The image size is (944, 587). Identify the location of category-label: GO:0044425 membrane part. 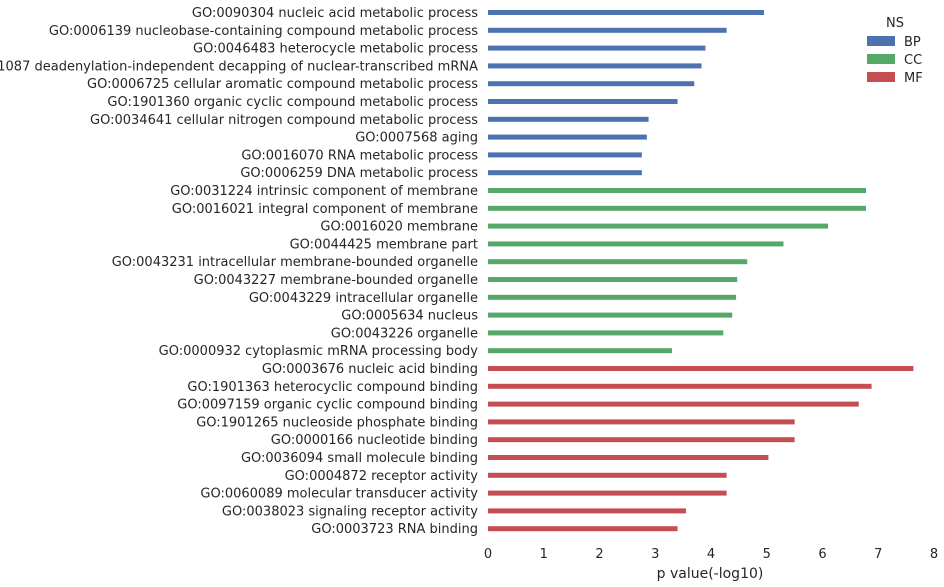
(384, 244).